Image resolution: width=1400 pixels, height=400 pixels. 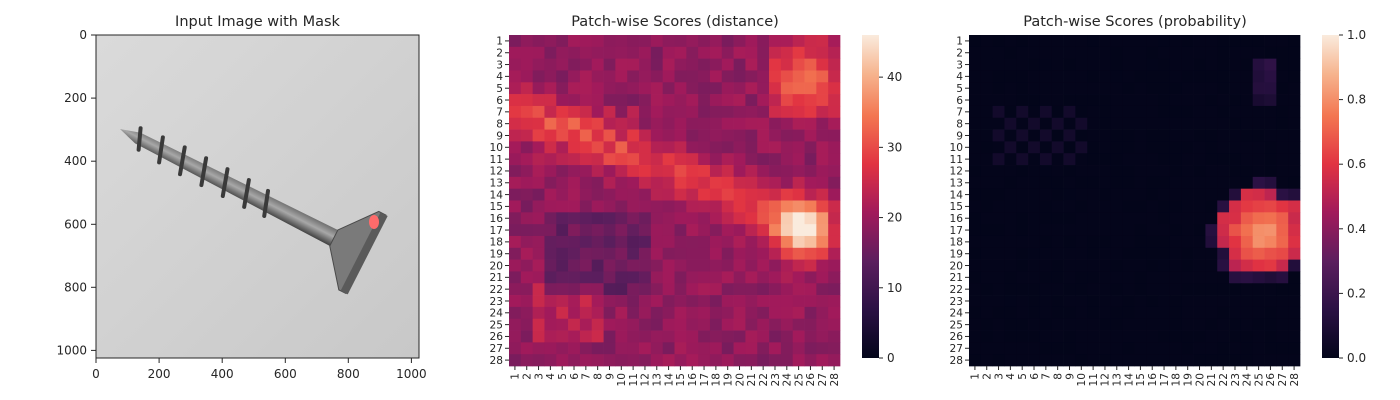 What do you see at coordinates (496, 207) in the screenshot?
I see `y-tick-label: 15` at bounding box center [496, 207].